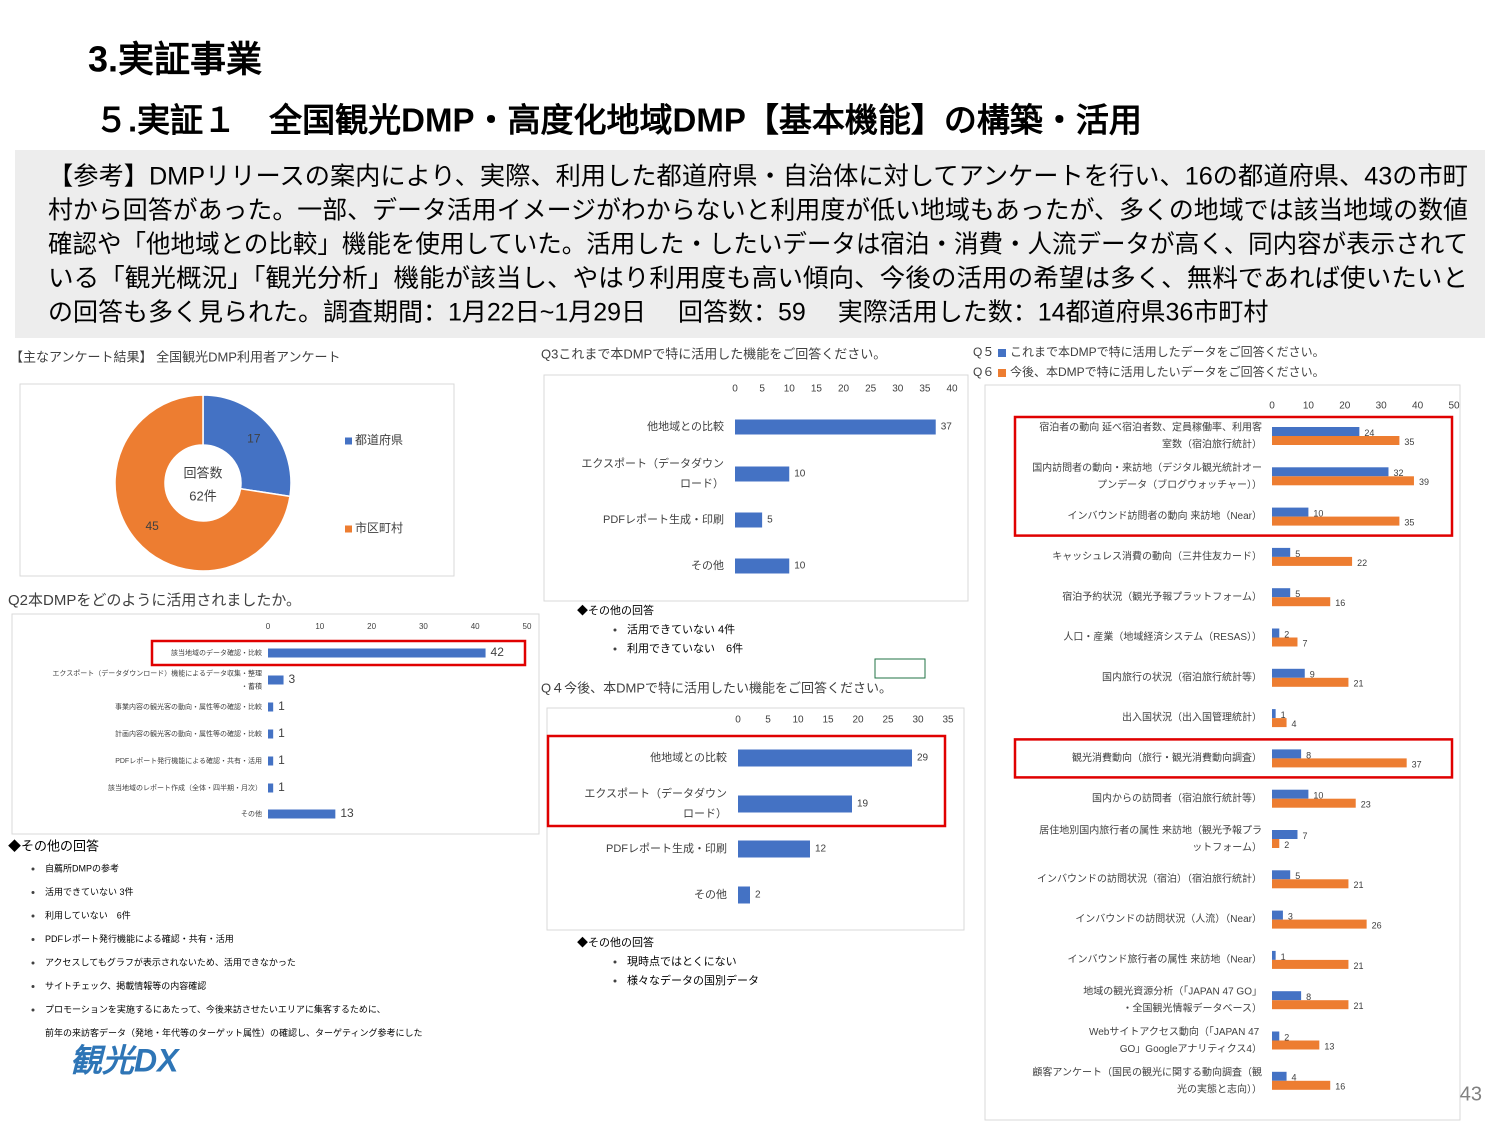  What do you see at coordinates (152, 526) in the screenshot?
I see `slice-label: 45` at bounding box center [152, 526].